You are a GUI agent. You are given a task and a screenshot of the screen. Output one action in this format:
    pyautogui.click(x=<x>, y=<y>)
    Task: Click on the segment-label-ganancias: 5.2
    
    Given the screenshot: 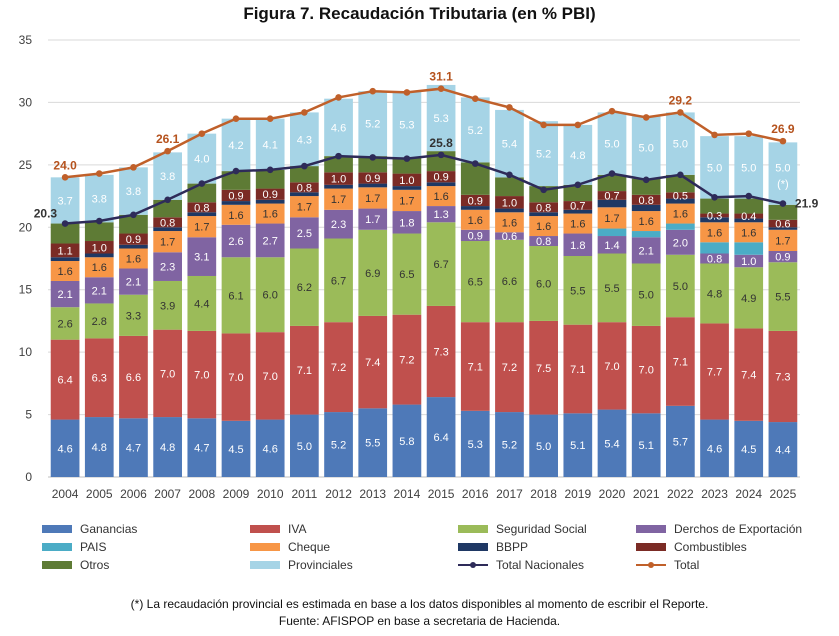 What is the action you would take?
    pyautogui.click(x=509, y=446)
    